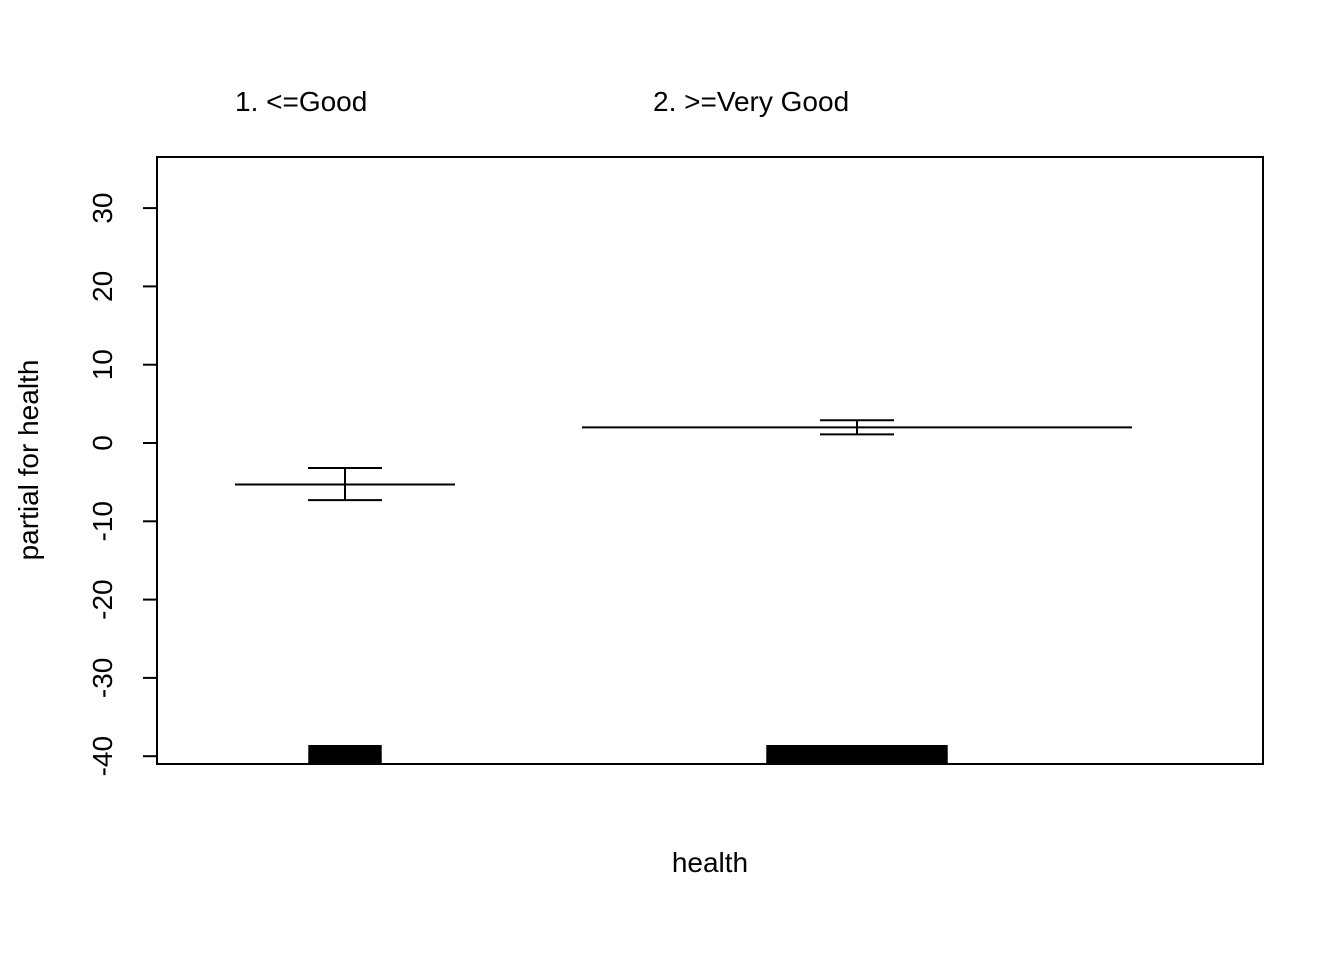  Describe the element at coordinates (751, 101) in the screenshot. I see `category-label-1: 2. >=Very Good` at that location.